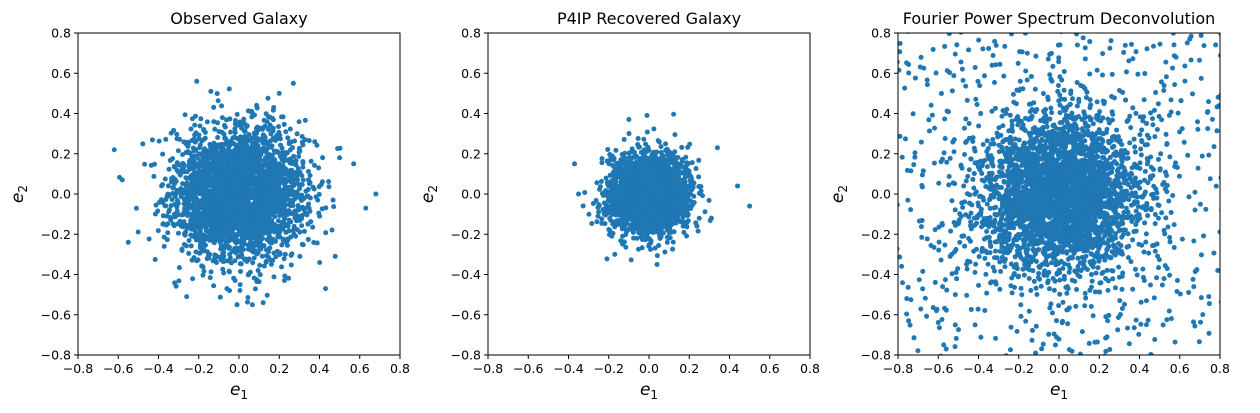  What do you see at coordinates (61, 153) in the screenshot?
I see `y-tick-label: 0.2` at bounding box center [61, 153].